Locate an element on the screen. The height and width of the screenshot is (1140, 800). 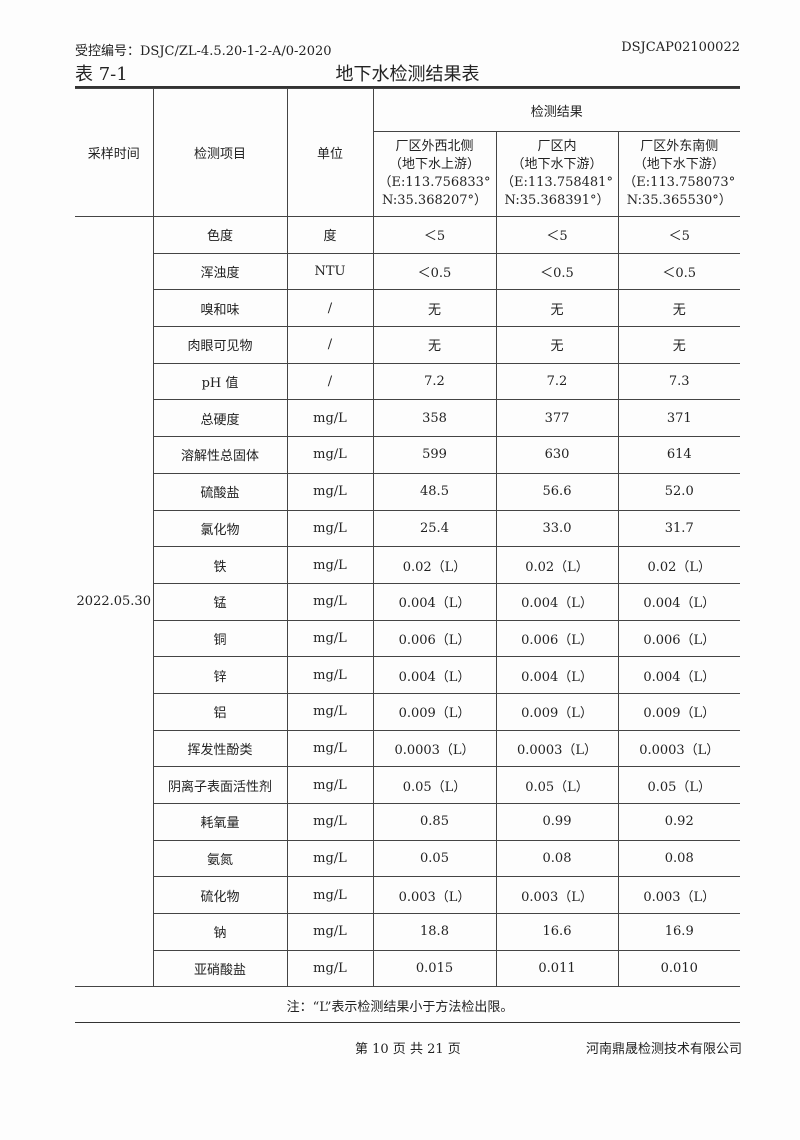
table-title: 地下水检测结果表 is located at coordinates (407, 74).